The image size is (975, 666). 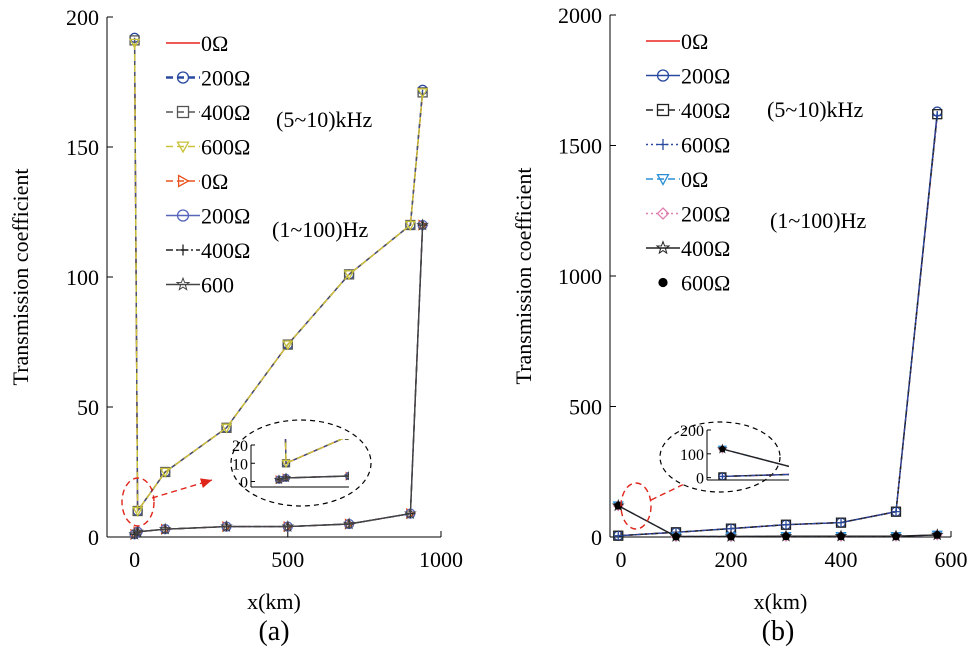 What do you see at coordinates (273, 631) in the screenshot?
I see `panel-label: (a)` at bounding box center [273, 631].